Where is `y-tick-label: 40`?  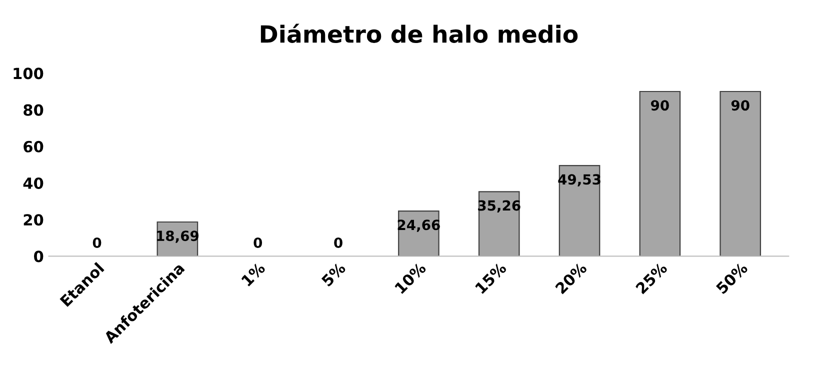 y-tick-label: 40 is located at coordinates (33, 183).